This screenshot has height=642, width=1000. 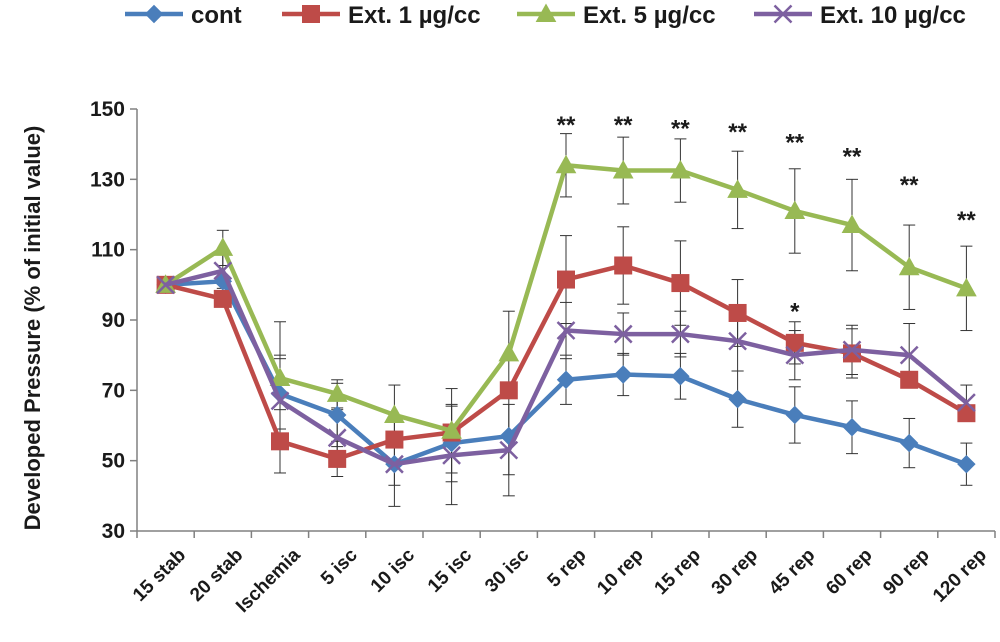 What do you see at coordinates (906, 572) in the screenshot?
I see `x-tick-label: 90 rep` at bounding box center [906, 572].